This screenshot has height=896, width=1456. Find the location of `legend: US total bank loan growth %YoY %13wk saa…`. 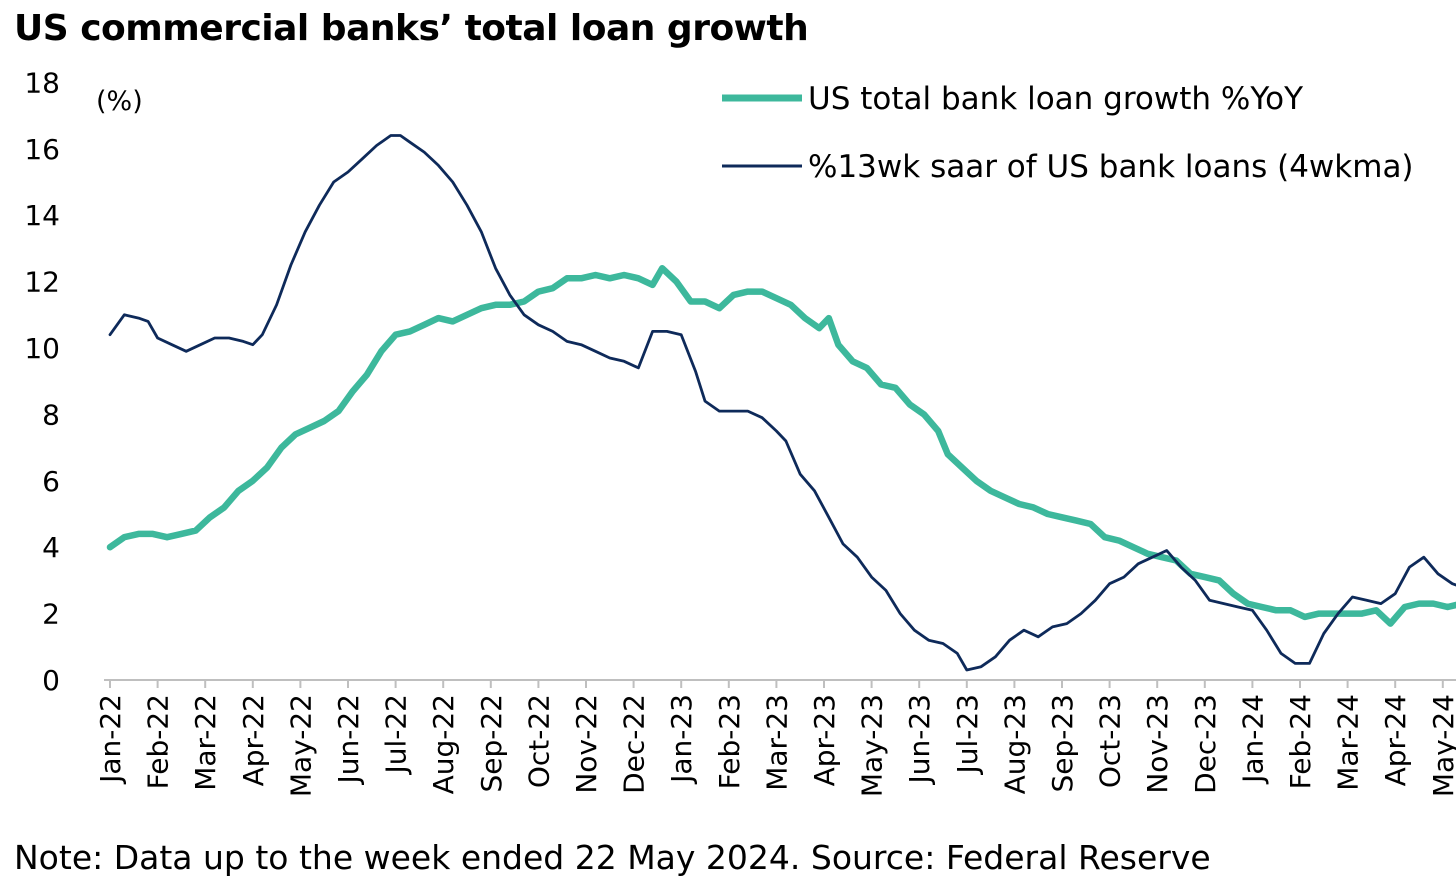

legend: US total bank loan growth %YoY %13wk saa… is located at coordinates (1068, 133).